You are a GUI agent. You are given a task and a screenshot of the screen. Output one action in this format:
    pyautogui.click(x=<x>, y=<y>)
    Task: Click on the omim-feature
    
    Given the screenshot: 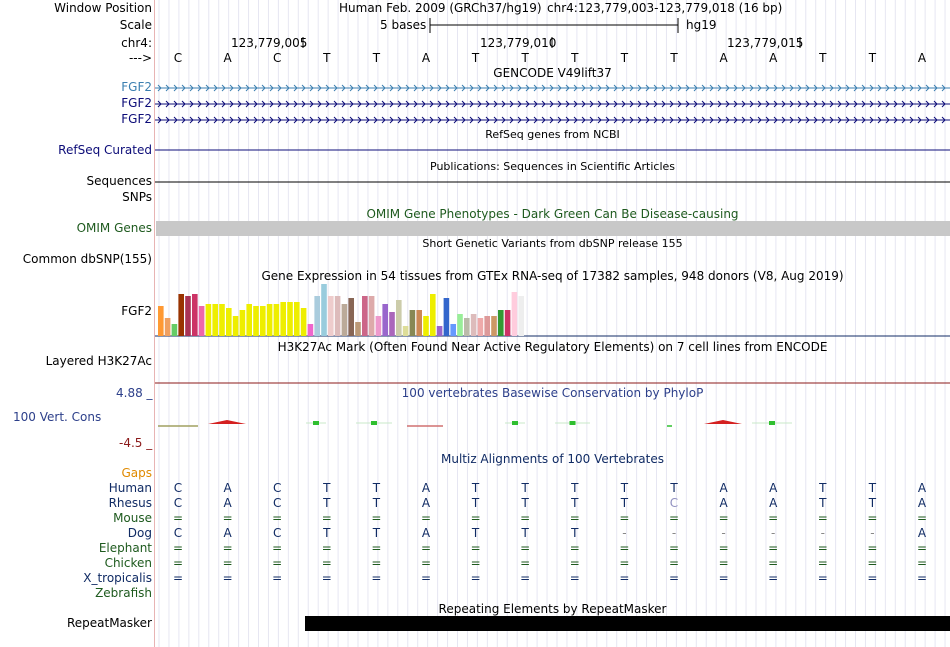 What is the action you would take?
    pyautogui.click(x=553, y=228)
    